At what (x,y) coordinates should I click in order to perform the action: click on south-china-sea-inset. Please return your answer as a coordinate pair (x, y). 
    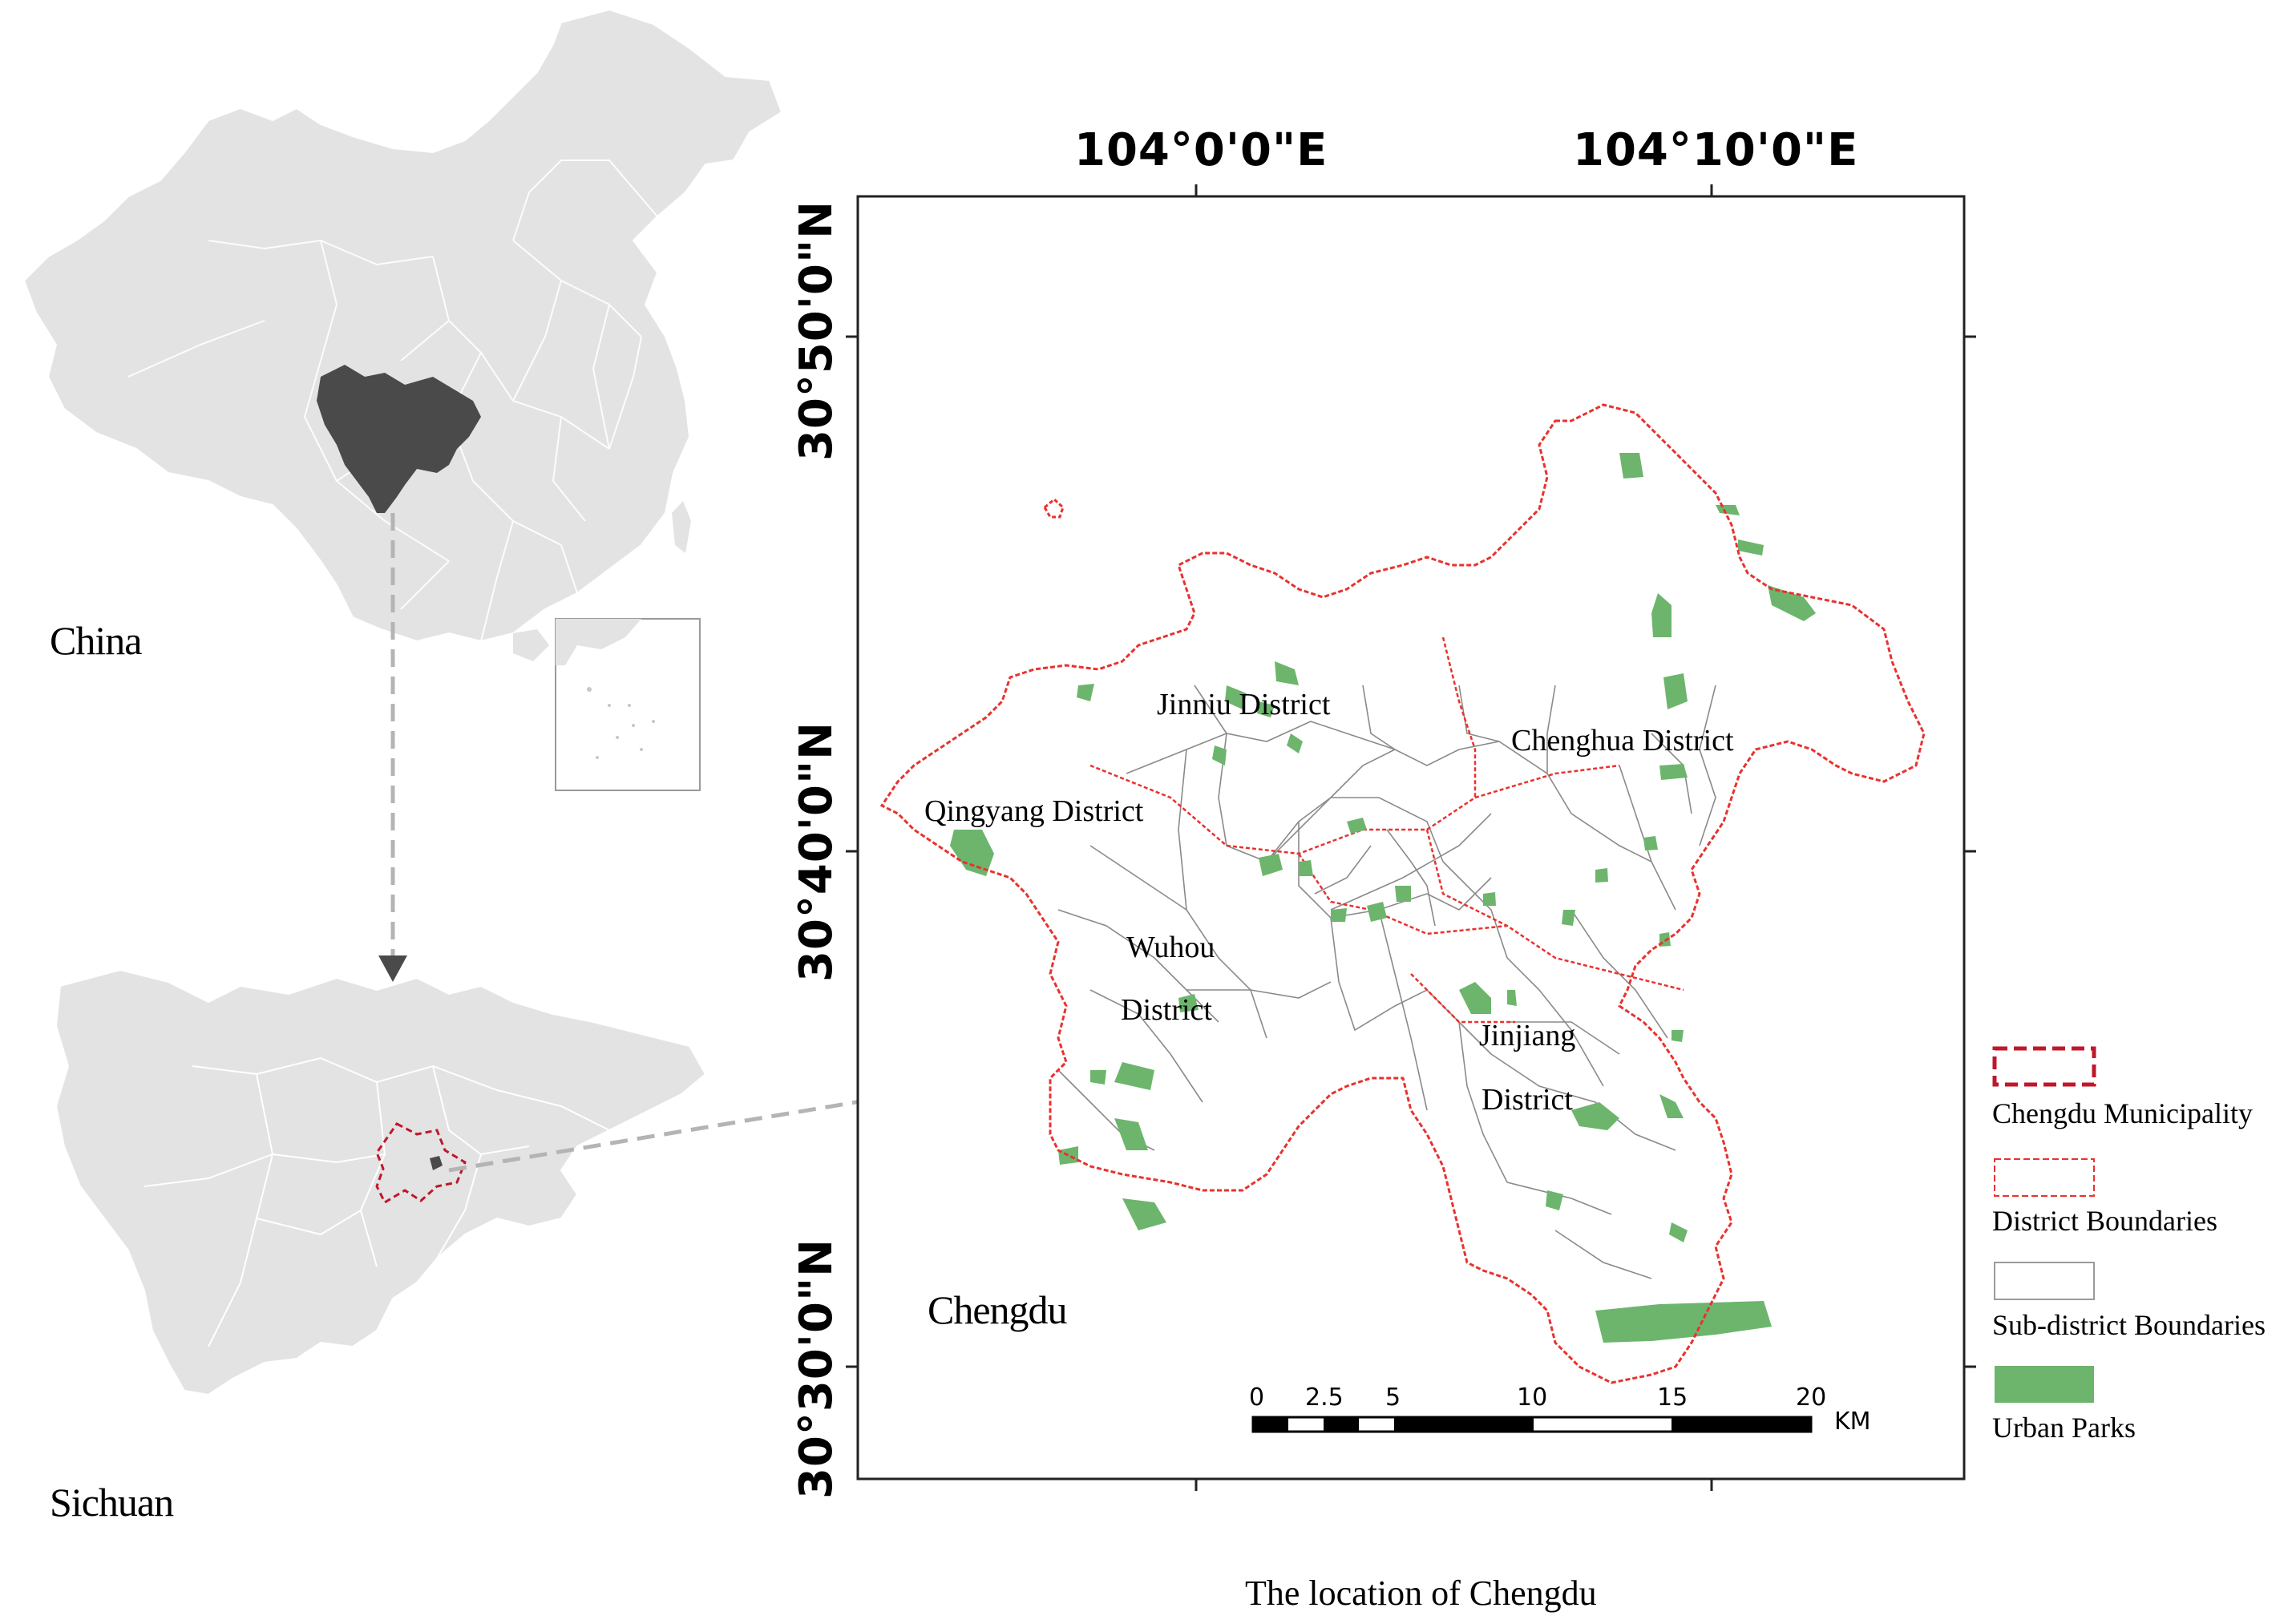
    Looking at the image, I should click on (628, 704).